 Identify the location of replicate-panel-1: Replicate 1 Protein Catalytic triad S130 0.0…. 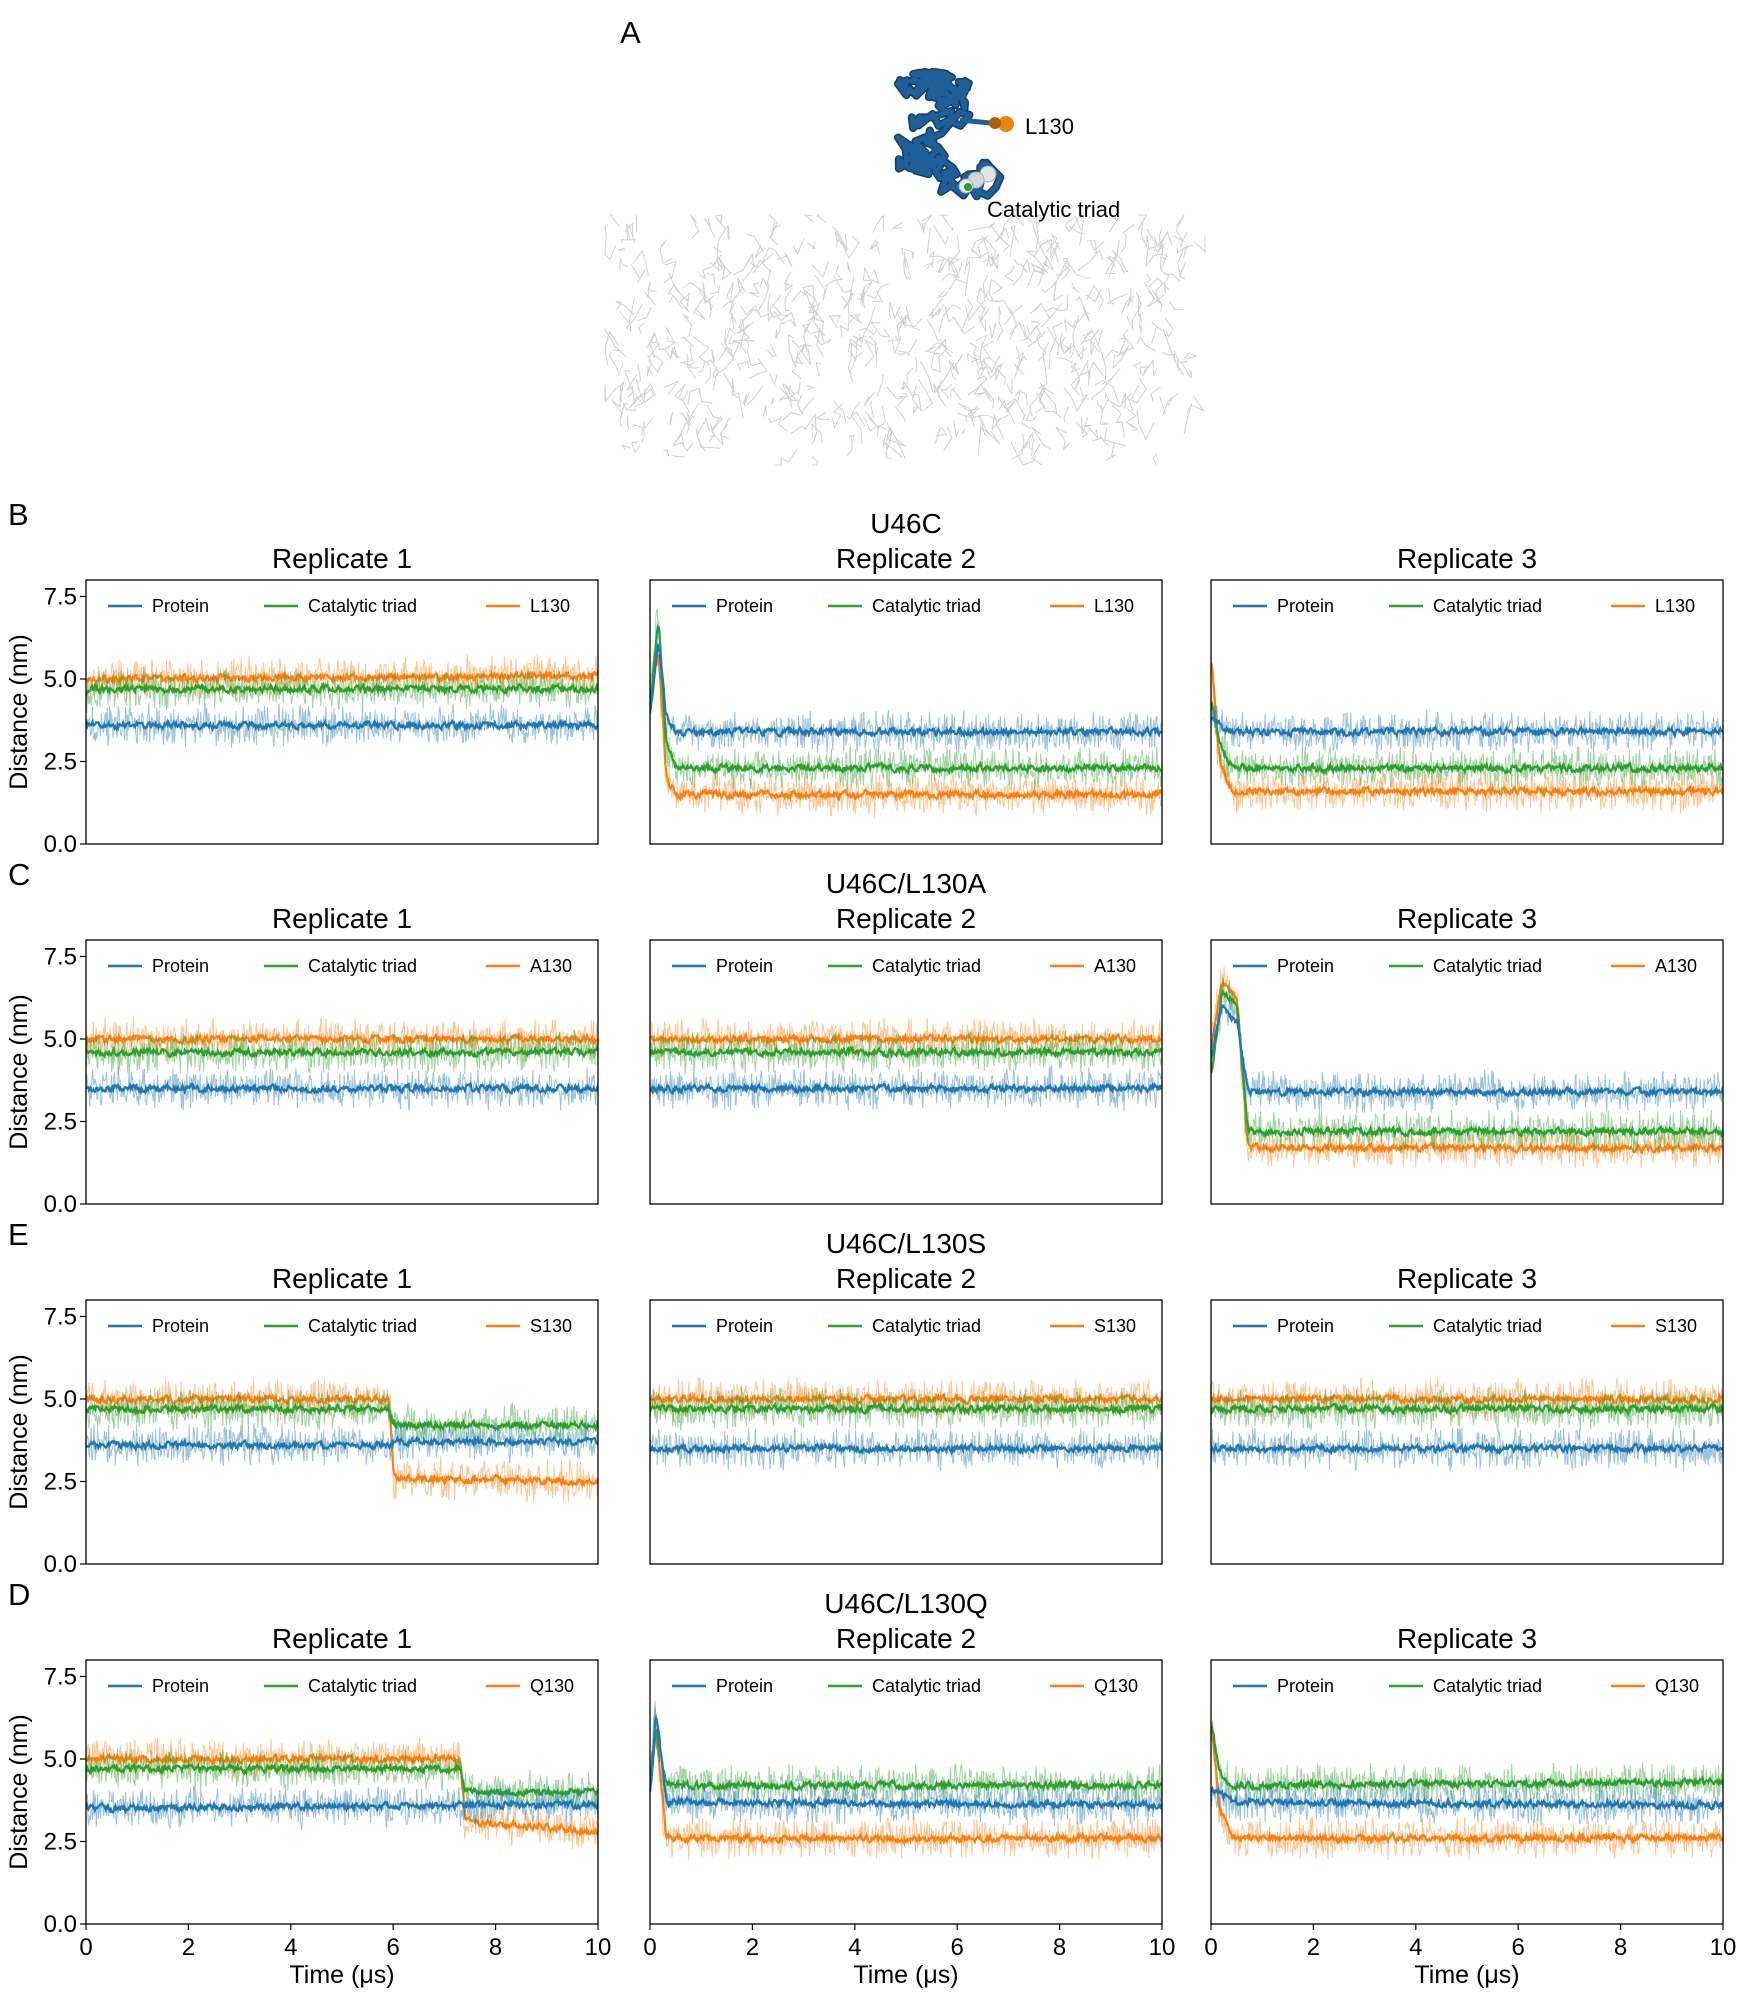
(302, 1420).